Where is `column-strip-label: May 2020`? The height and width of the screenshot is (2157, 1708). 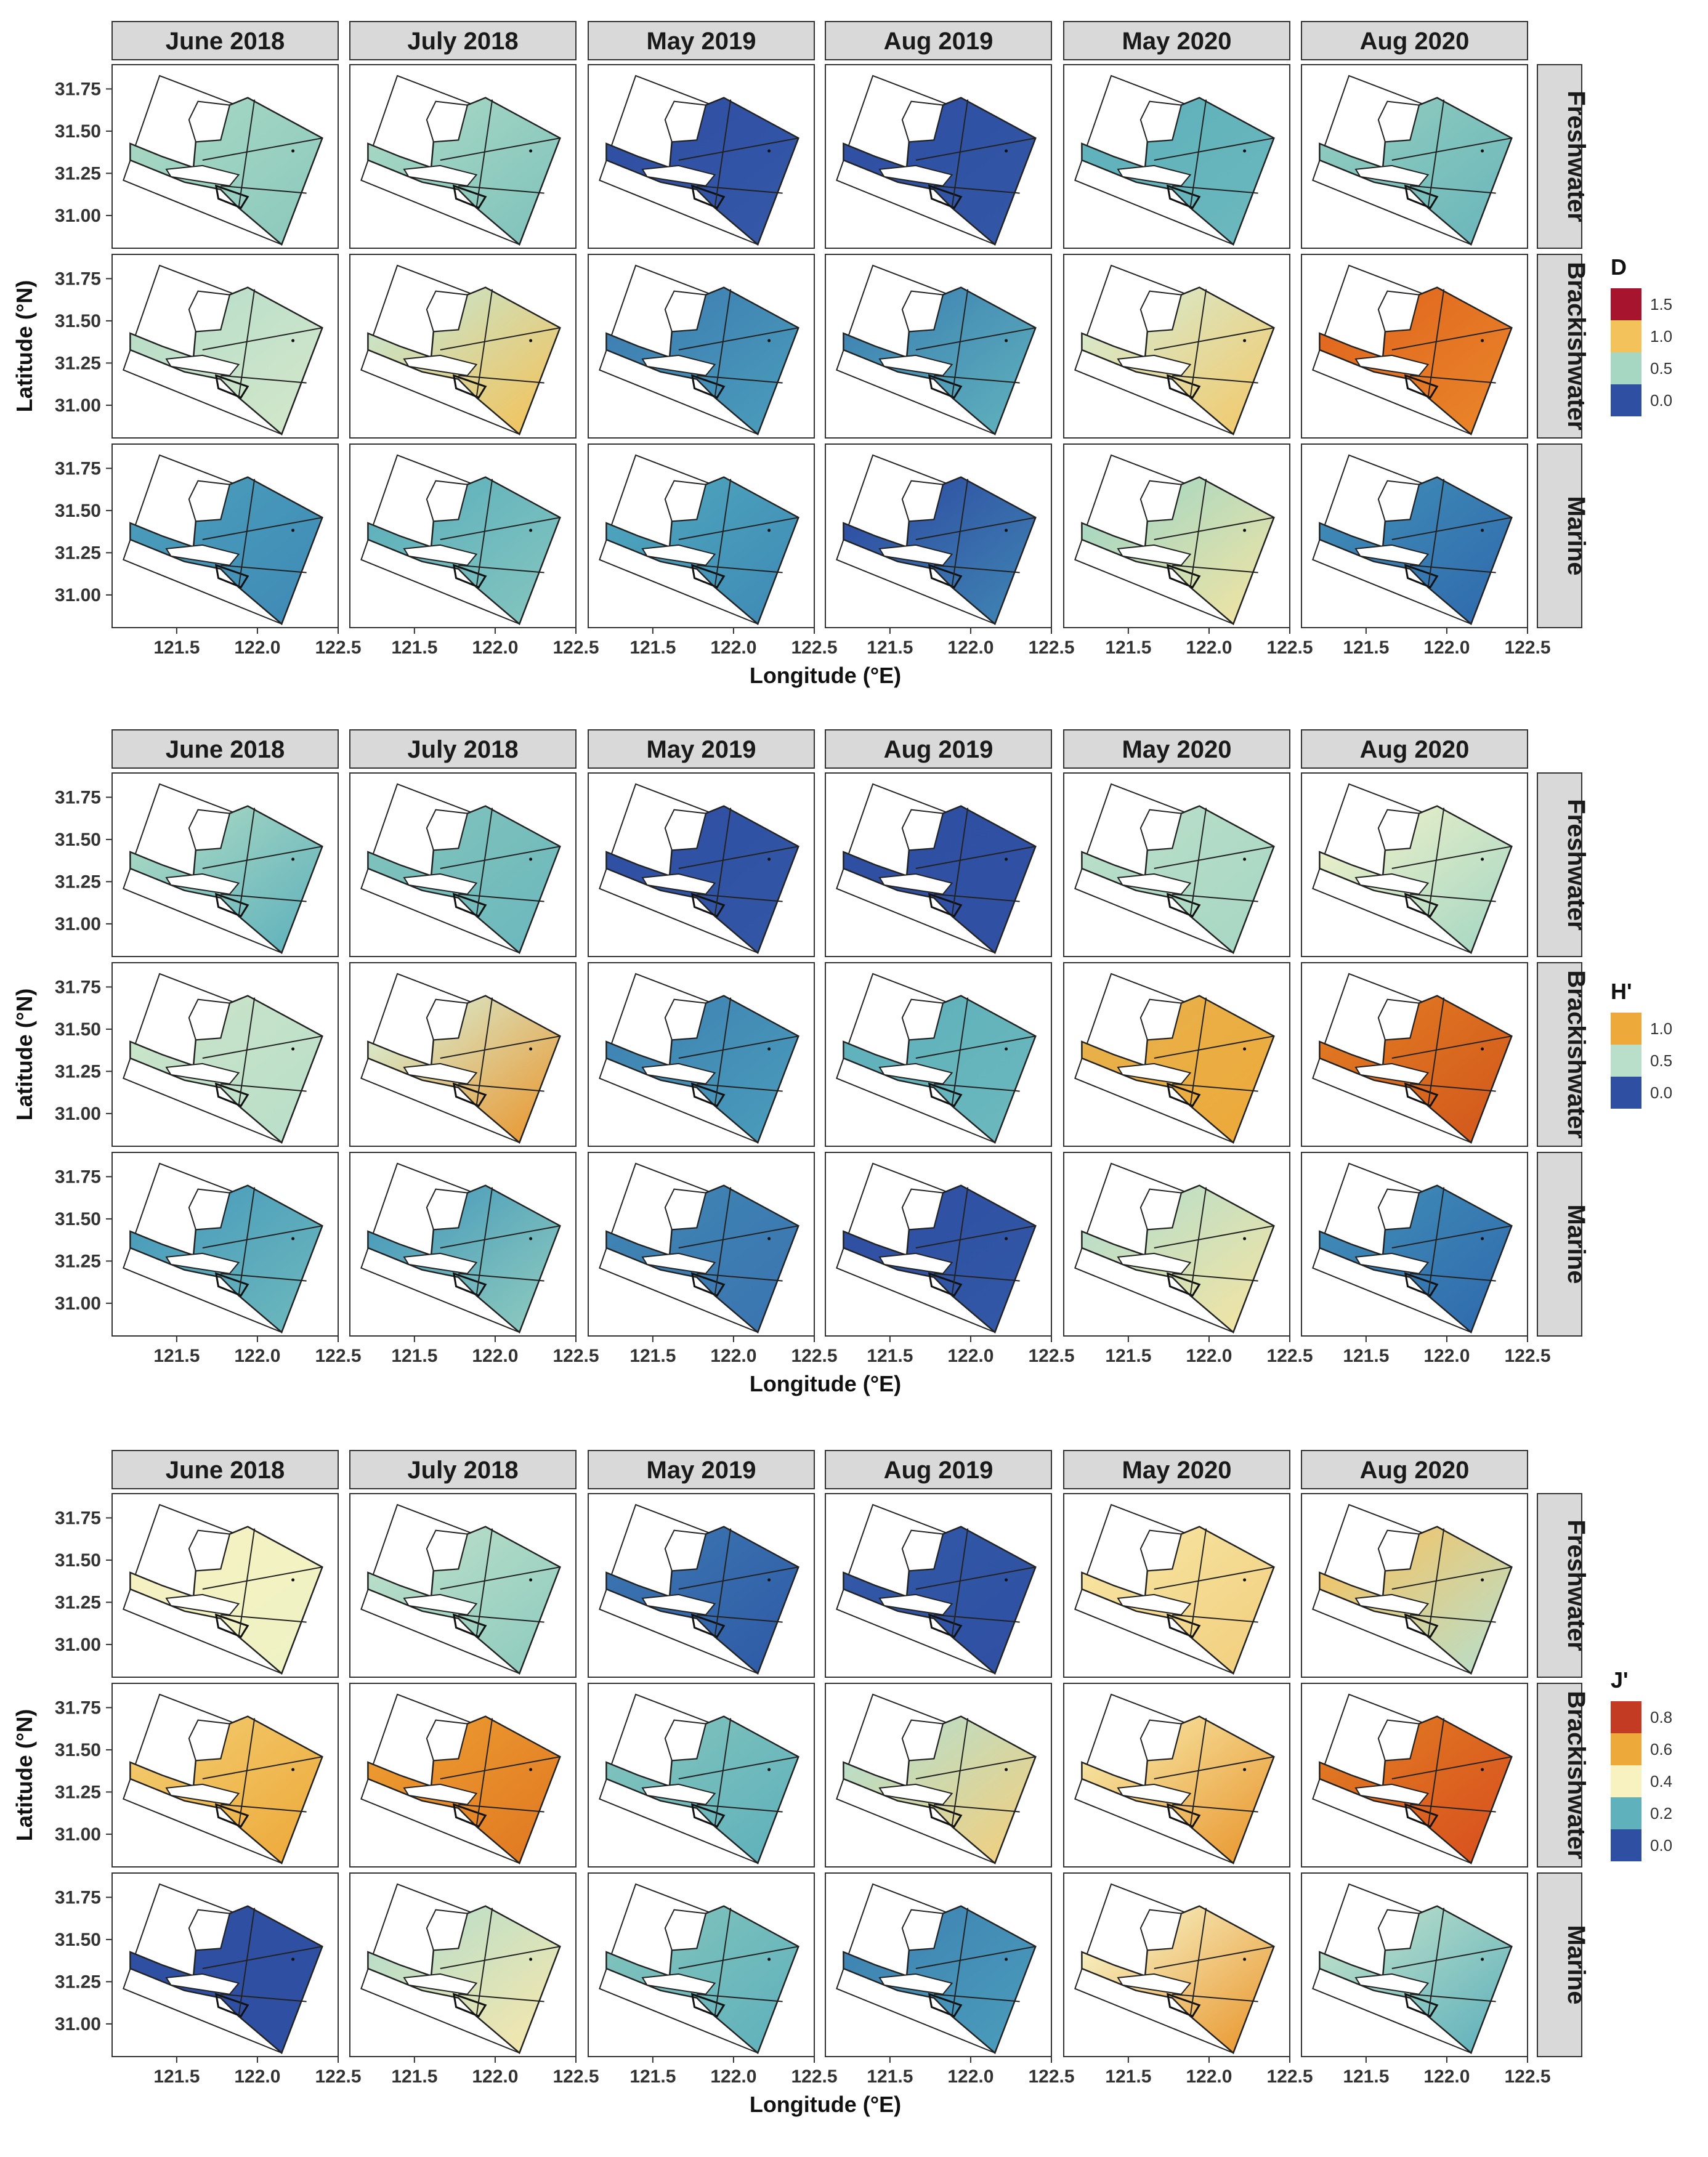 column-strip-label: May 2020 is located at coordinates (1177, 749).